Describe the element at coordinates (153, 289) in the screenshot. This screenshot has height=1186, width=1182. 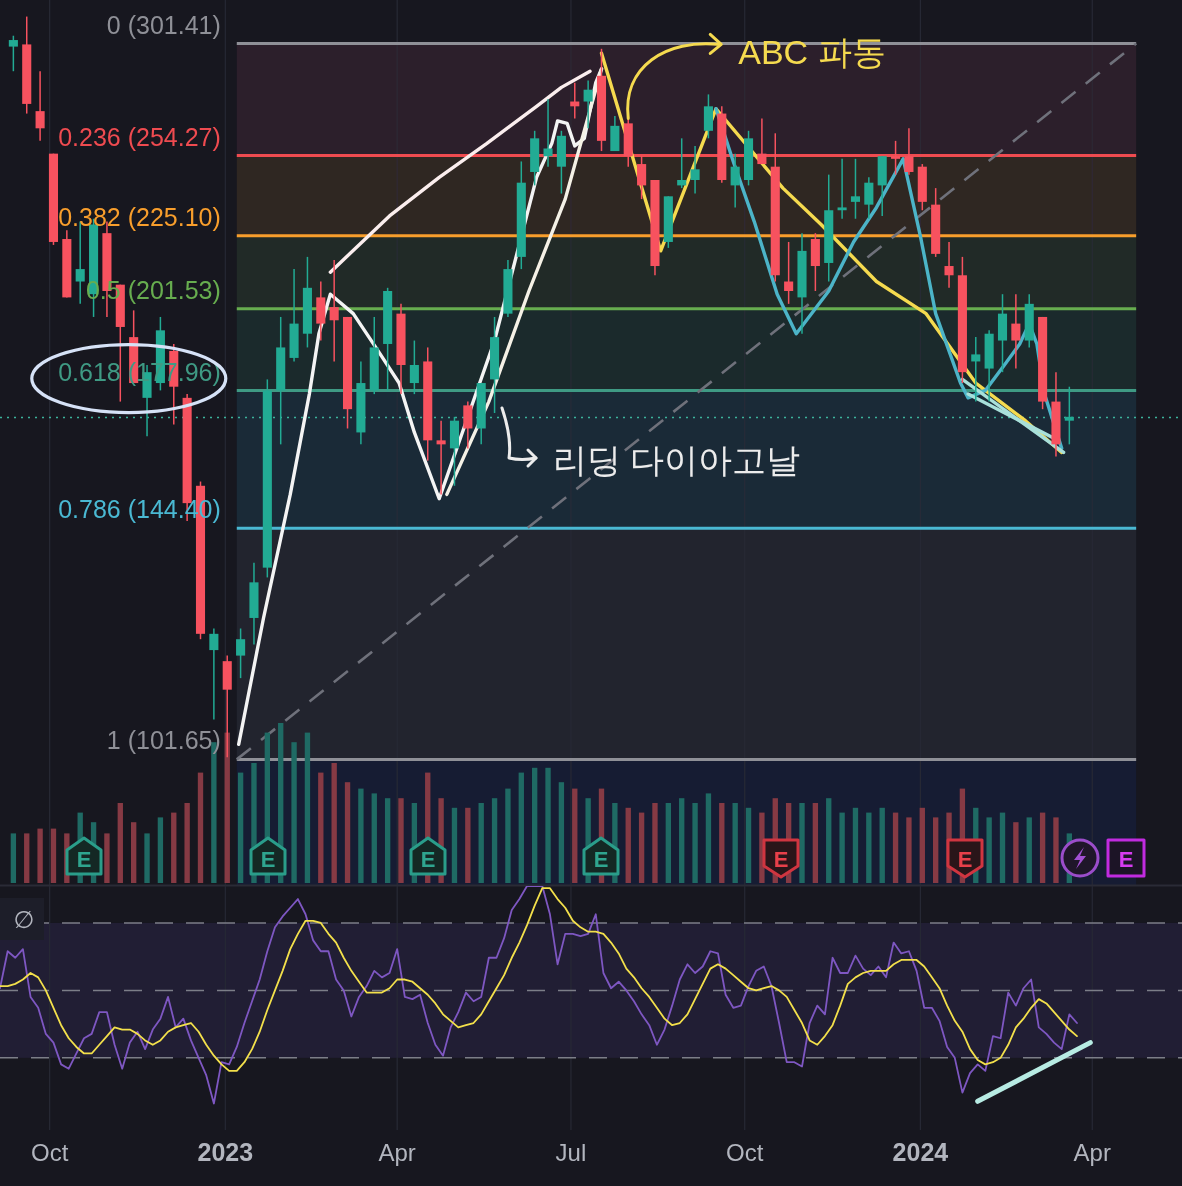
I see `ref-line-label: 0.5 (201.53)` at that location.